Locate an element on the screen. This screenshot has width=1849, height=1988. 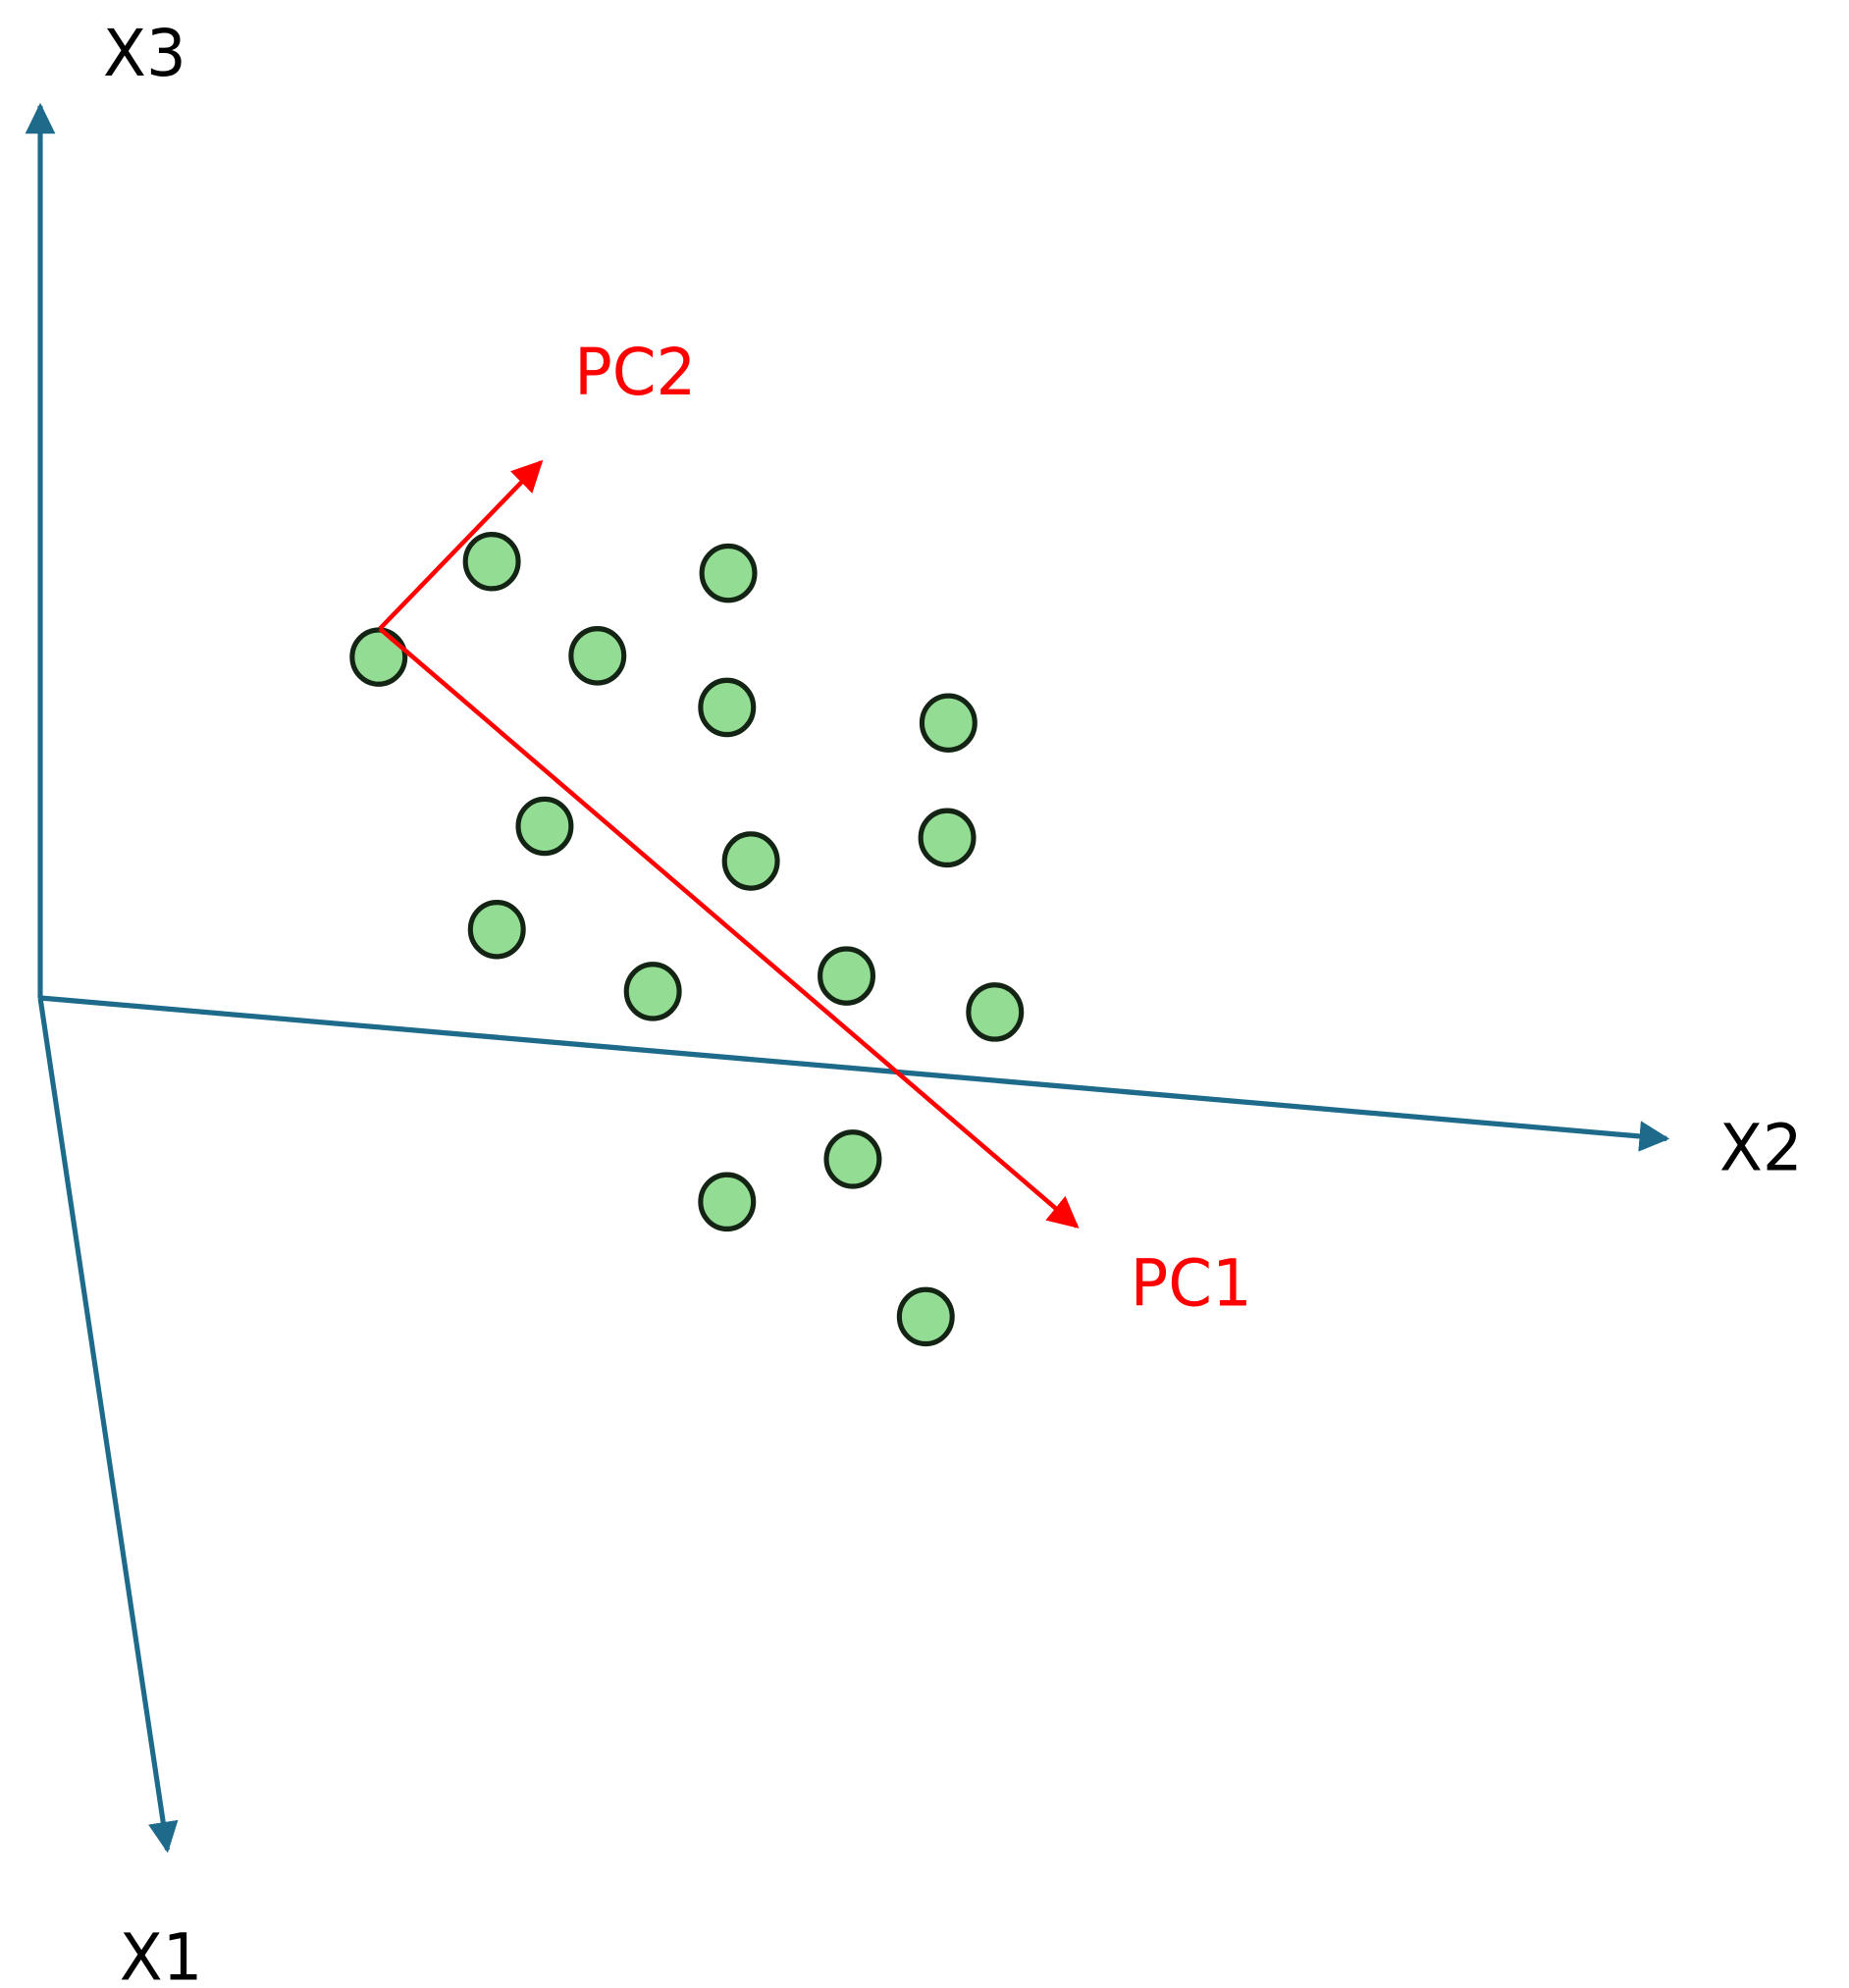
x2-label: X2 is located at coordinates (1761, 1149).